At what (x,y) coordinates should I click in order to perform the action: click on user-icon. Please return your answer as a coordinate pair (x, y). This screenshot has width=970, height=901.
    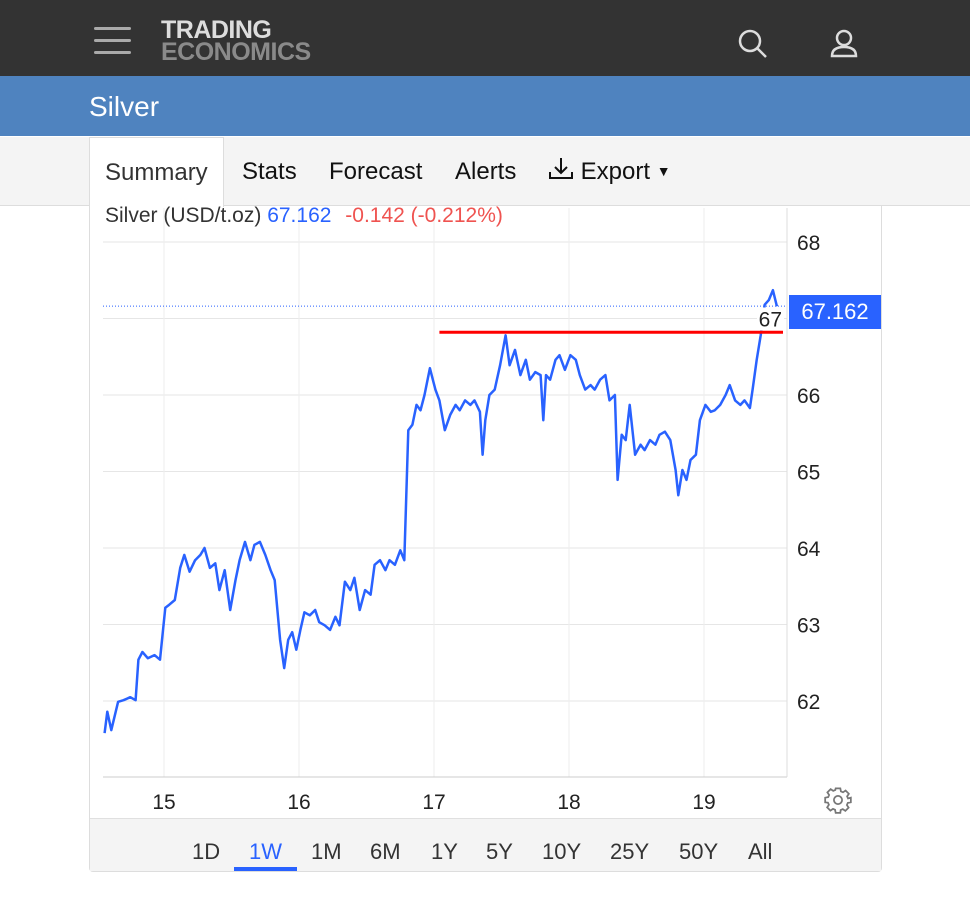
    Looking at the image, I should click on (845, 44).